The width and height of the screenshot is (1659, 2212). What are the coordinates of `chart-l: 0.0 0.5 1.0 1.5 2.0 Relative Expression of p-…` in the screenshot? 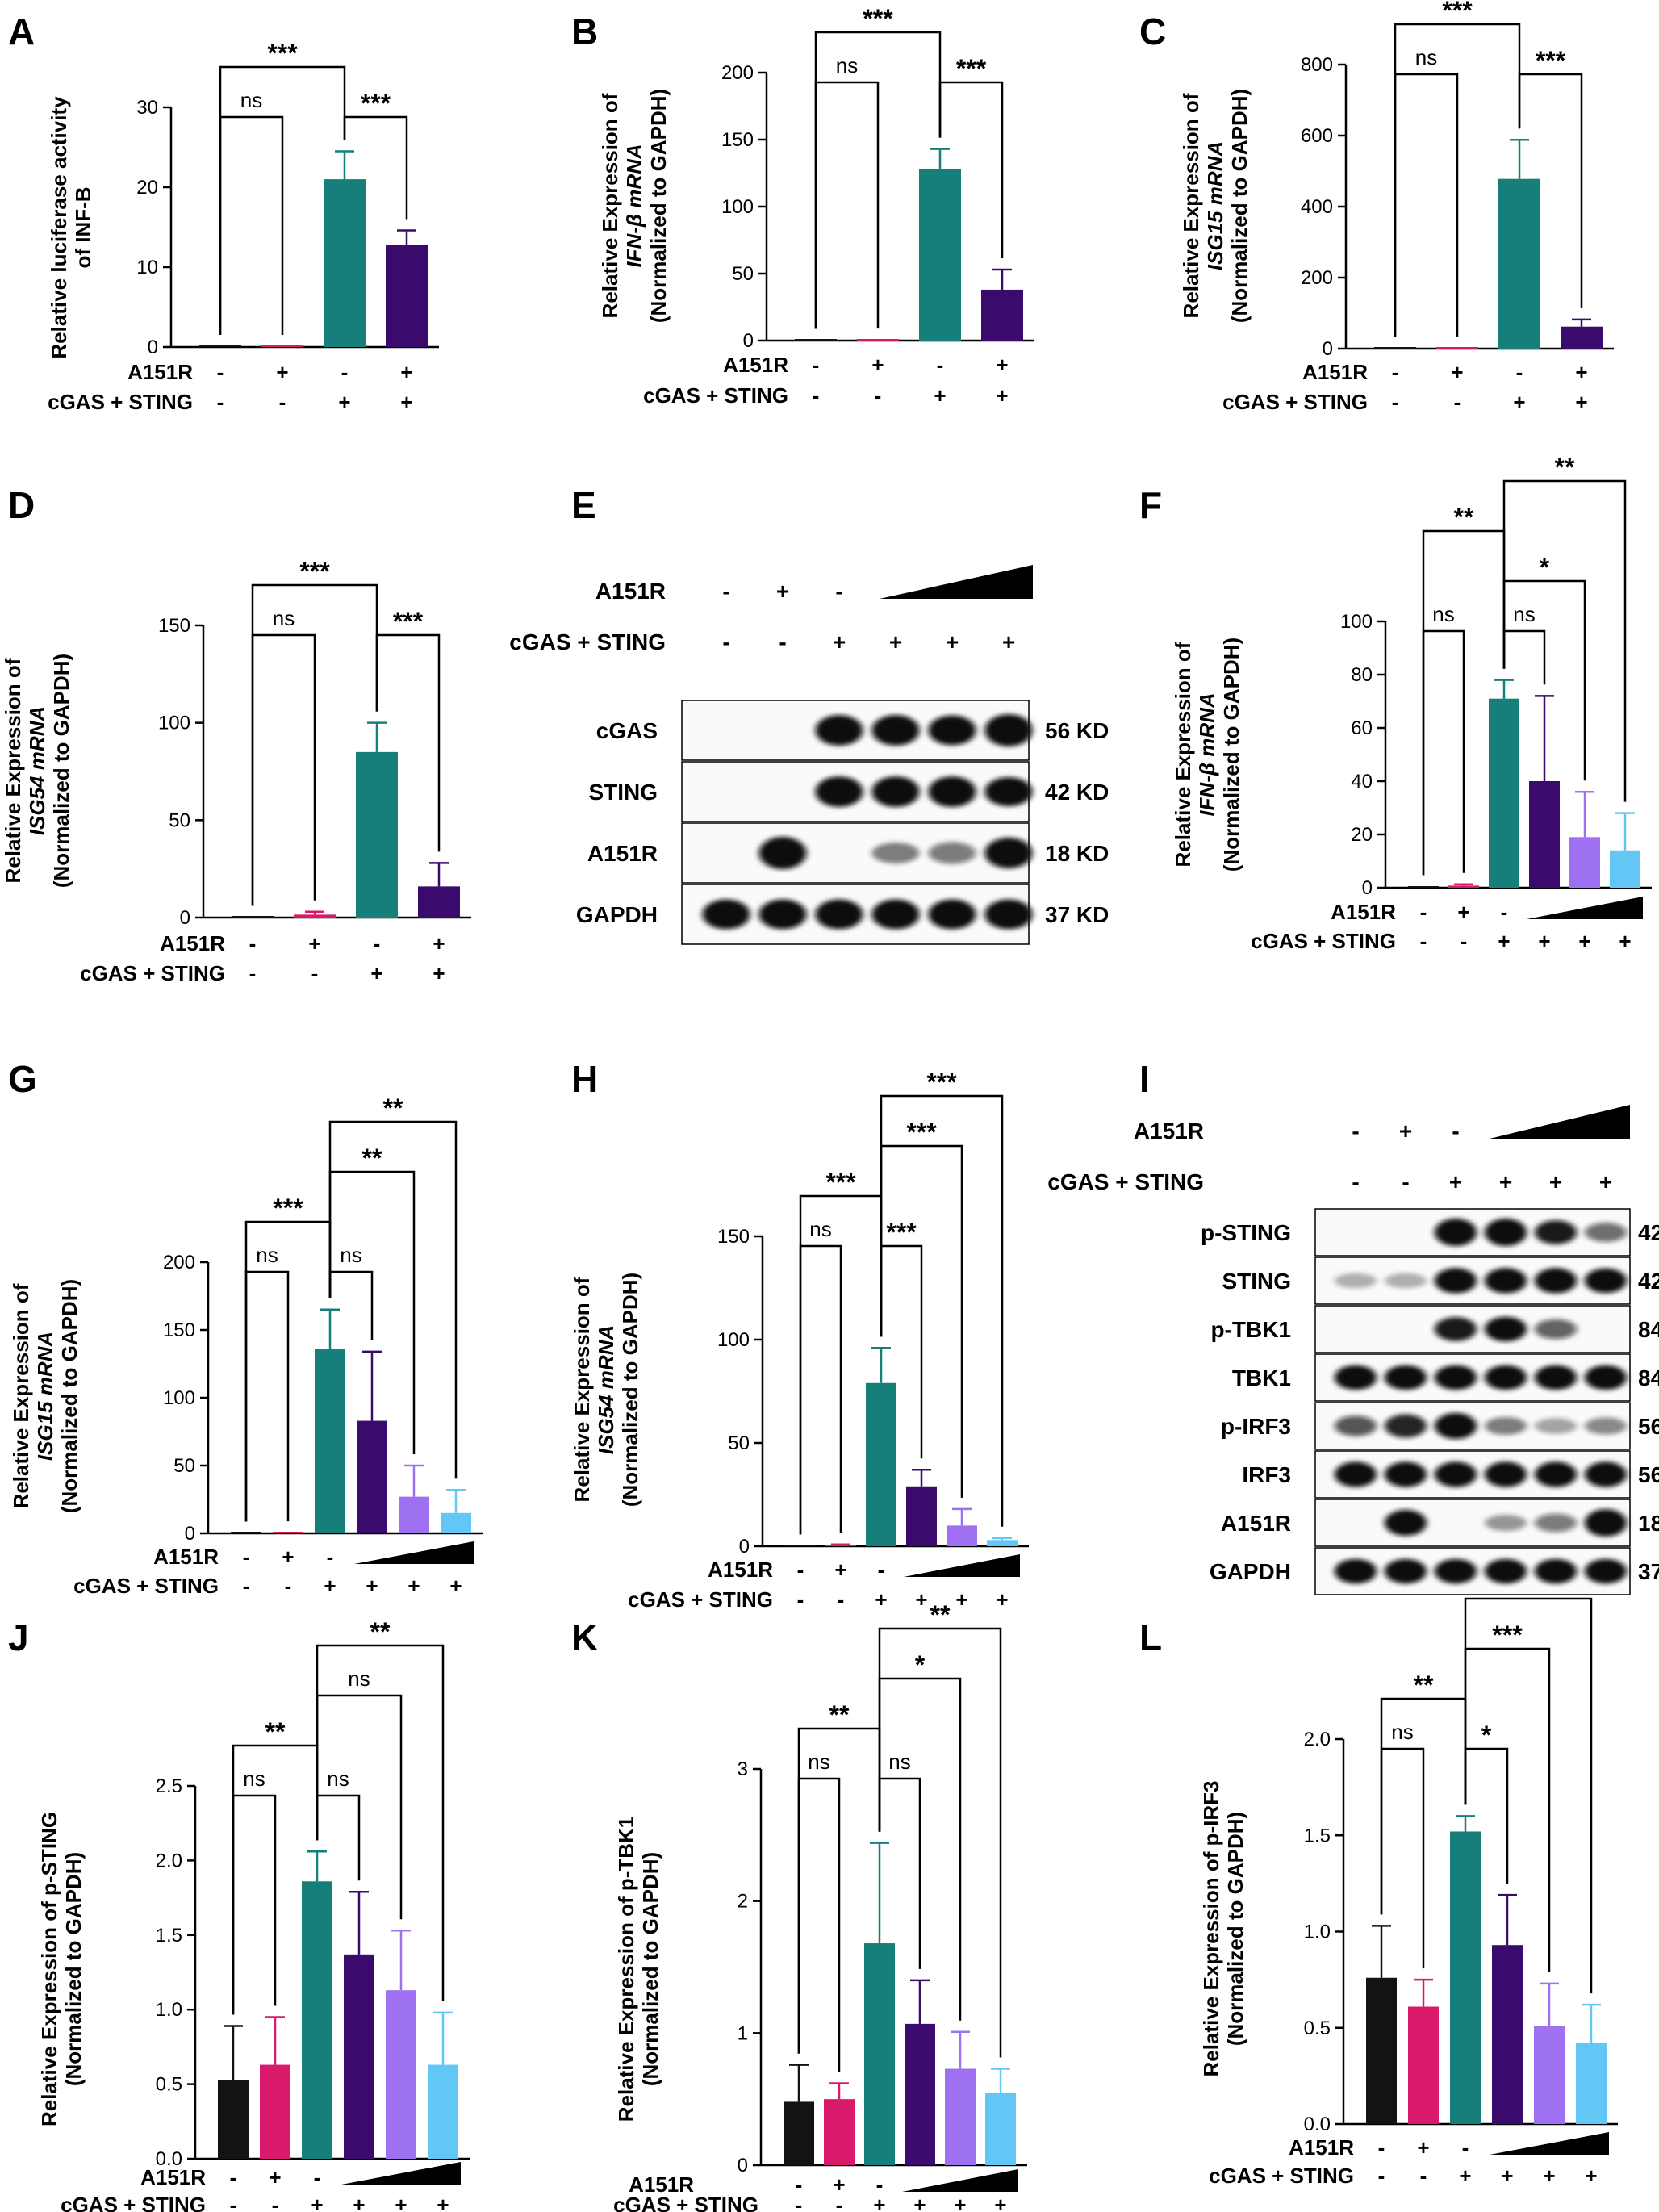 It's located at (1408, 1879).